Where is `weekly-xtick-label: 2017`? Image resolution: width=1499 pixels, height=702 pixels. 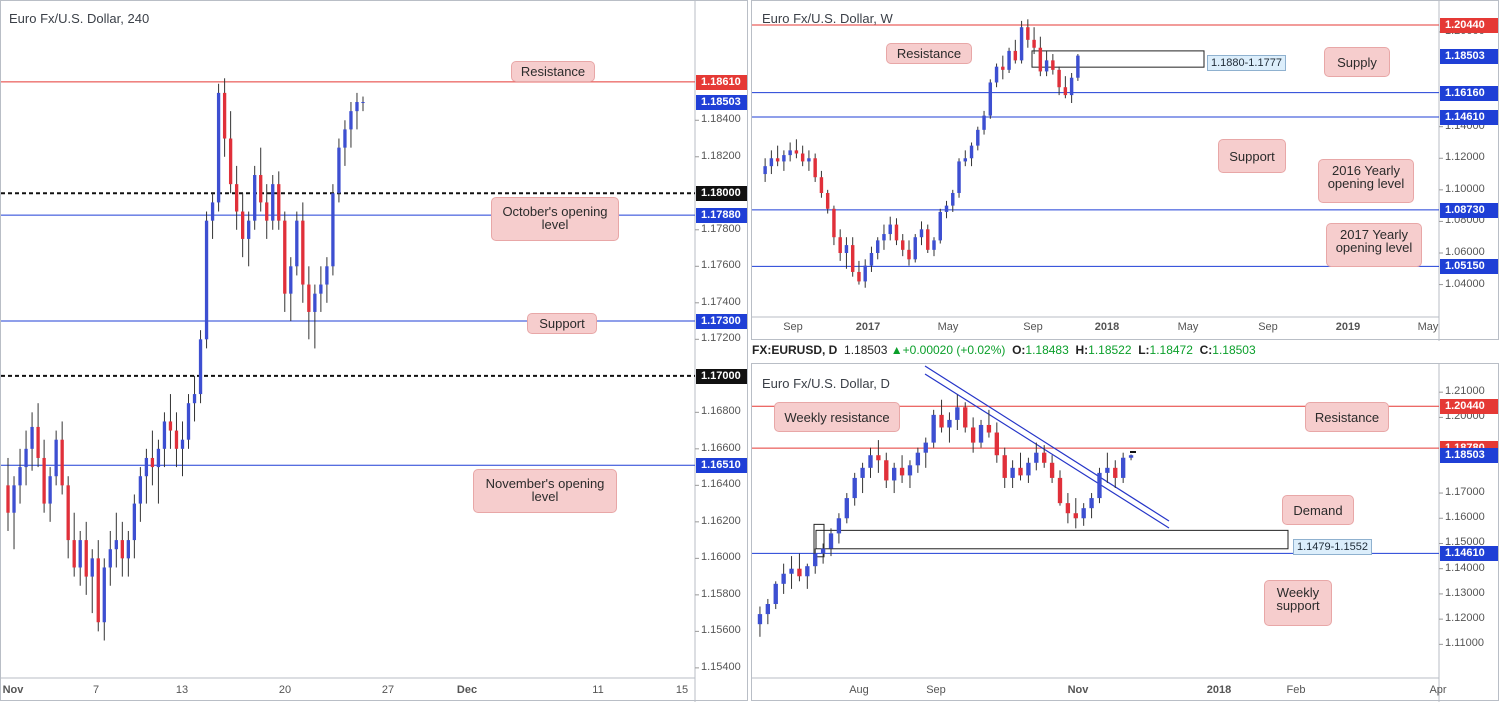 weekly-xtick-label: 2017 is located at coordinates (868, 327).